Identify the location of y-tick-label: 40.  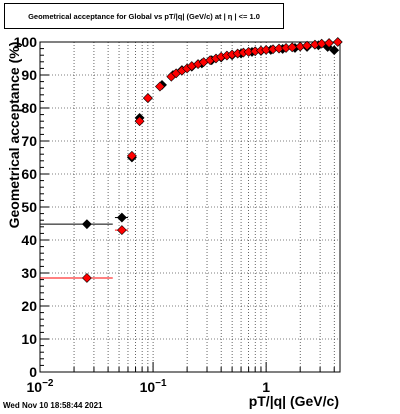
(29, 240).